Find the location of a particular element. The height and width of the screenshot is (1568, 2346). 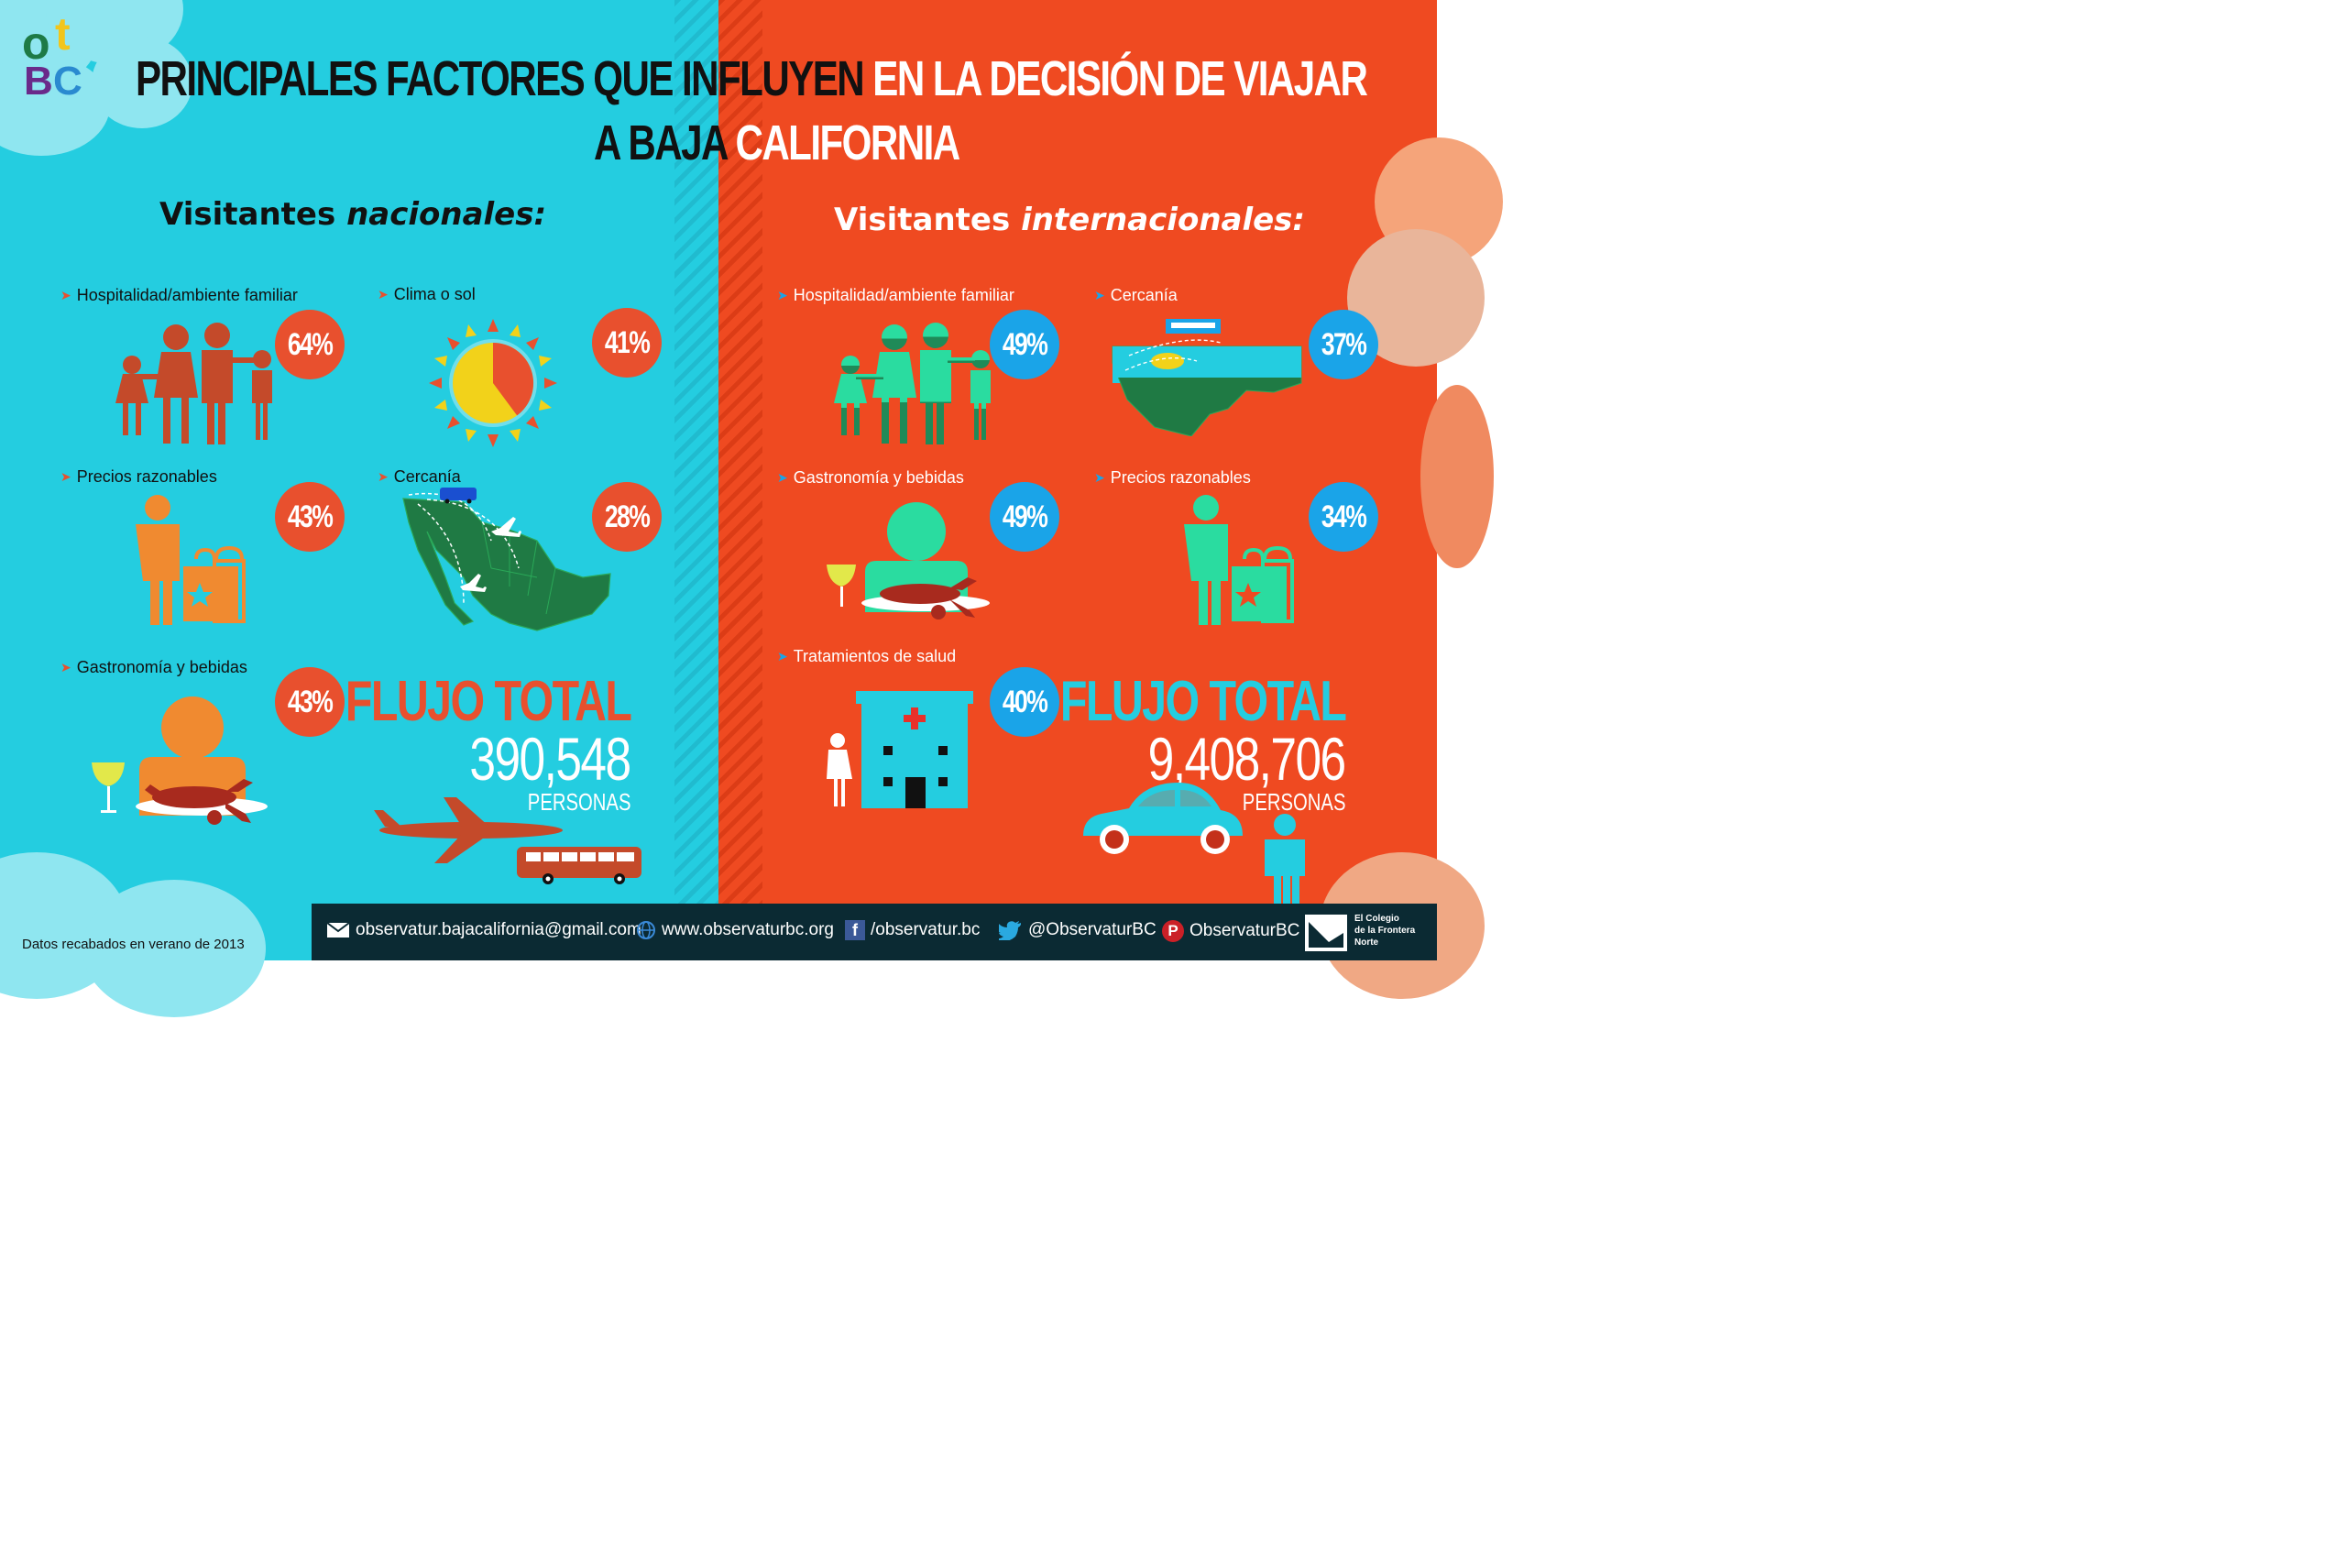

nac-flujo-unit: PERSONAS is located at coordinates (578, 802).